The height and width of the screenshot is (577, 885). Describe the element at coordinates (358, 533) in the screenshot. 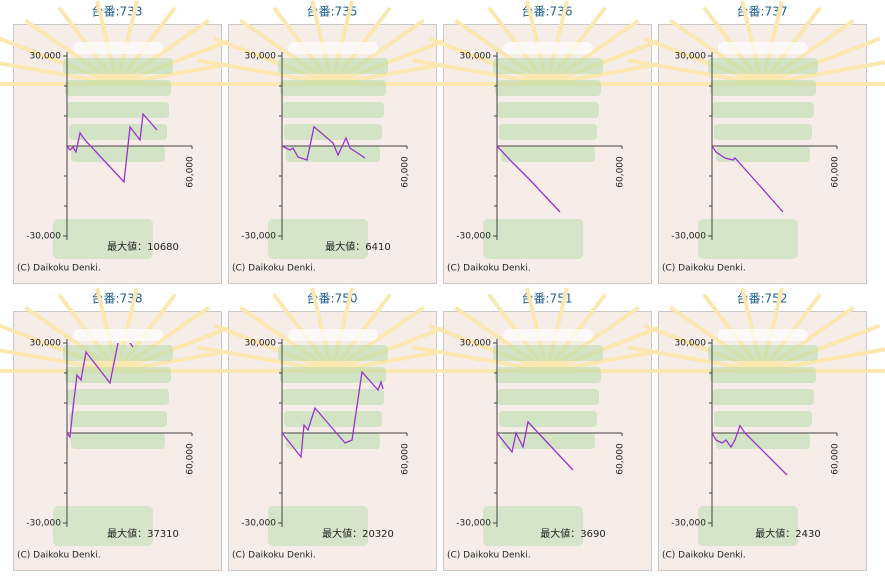

I see `max-annotation: 最大値：20320` at that location.